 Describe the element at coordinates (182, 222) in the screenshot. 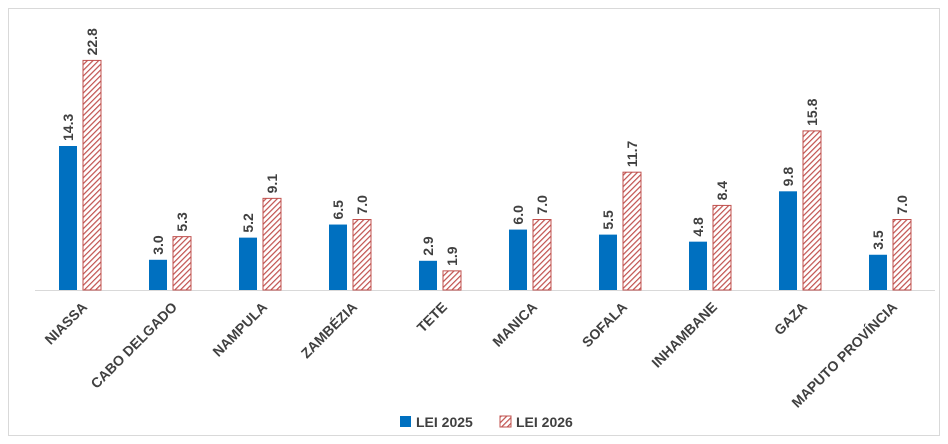

I see `data-label: 5.3` at that location.